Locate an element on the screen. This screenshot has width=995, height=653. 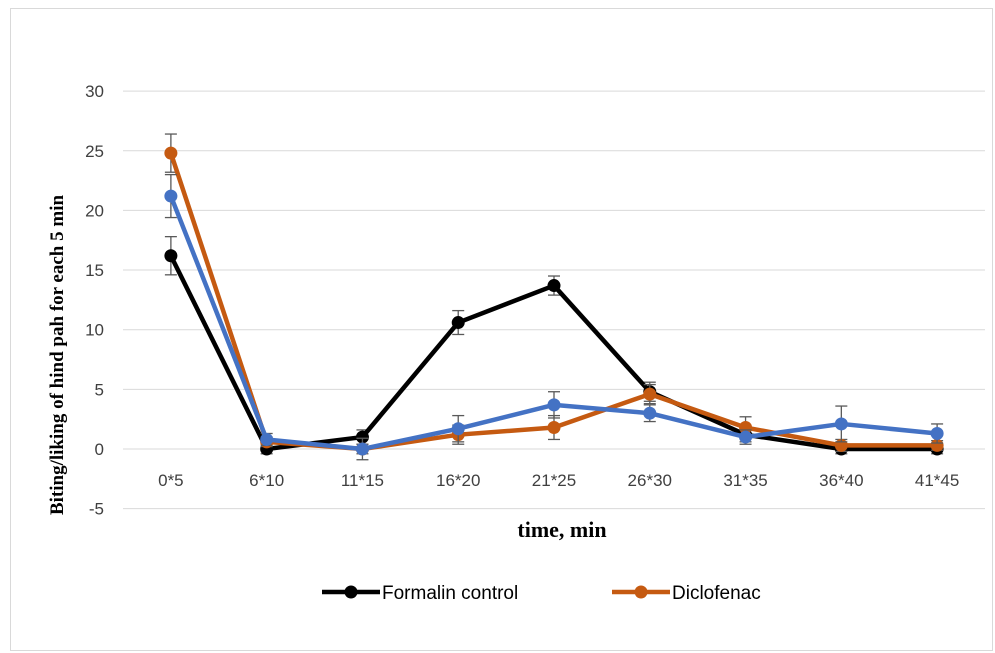
x-tick-label: 31*35 is located at coordinates (745, 480).